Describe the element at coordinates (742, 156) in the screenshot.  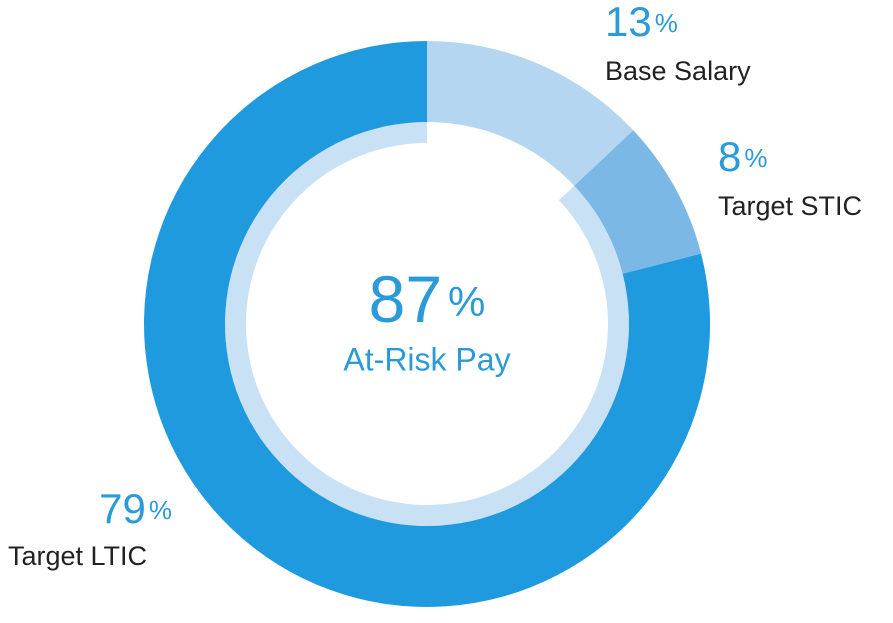
I see `value-label: 8%` at that location.